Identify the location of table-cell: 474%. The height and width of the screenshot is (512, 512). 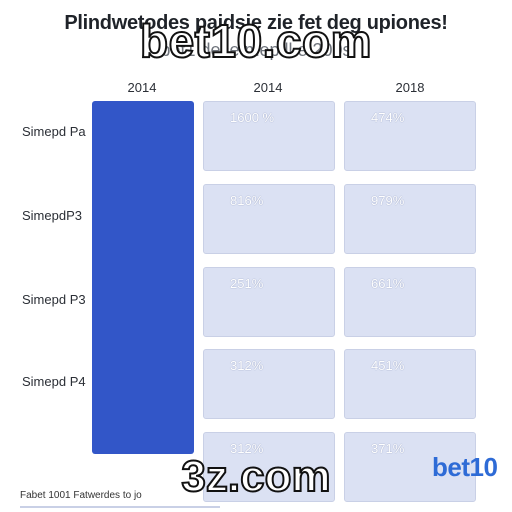
(410, 136).